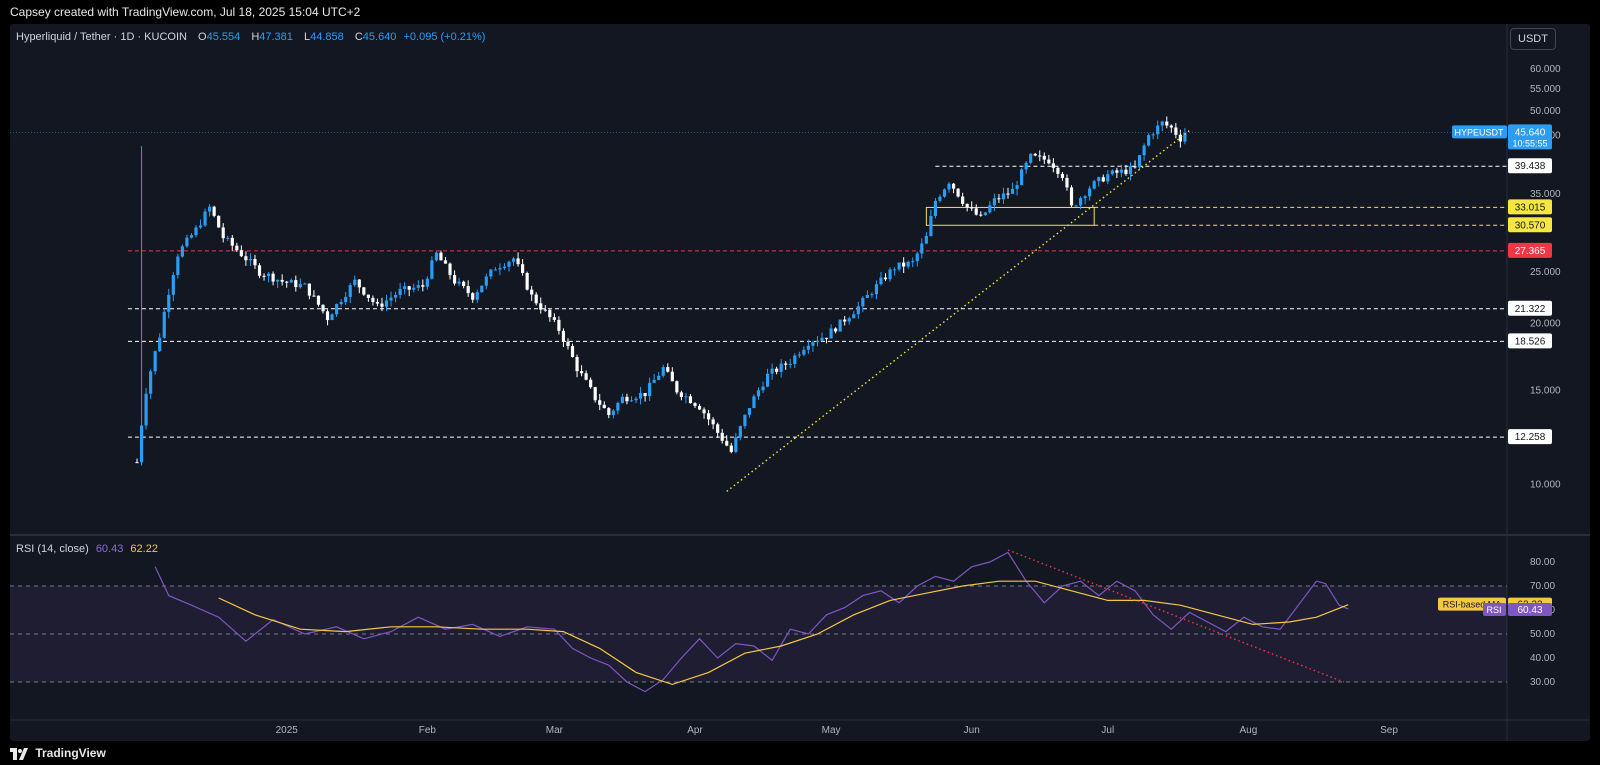 This screenshot has width=1600, height=765. What do you see at coordinates (1545, 272) in the screenshot?
I see `price-tick-label: 25.000` at bounding box center [1545, 272].